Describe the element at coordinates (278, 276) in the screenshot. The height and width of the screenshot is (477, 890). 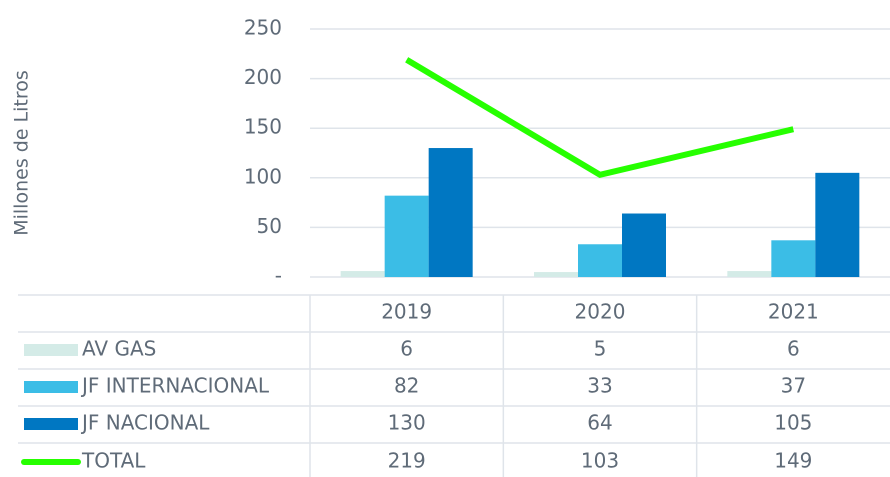
I see `y-tick-label: -` at that location.